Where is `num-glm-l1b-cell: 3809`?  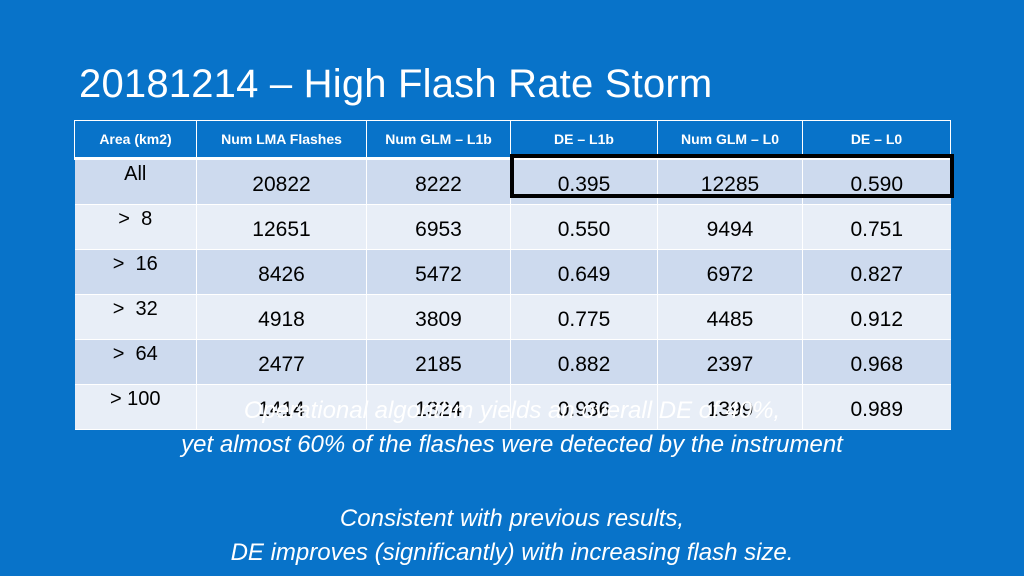
num-glm-l1b-cell: 3809 is located at coordinates (438, 317).